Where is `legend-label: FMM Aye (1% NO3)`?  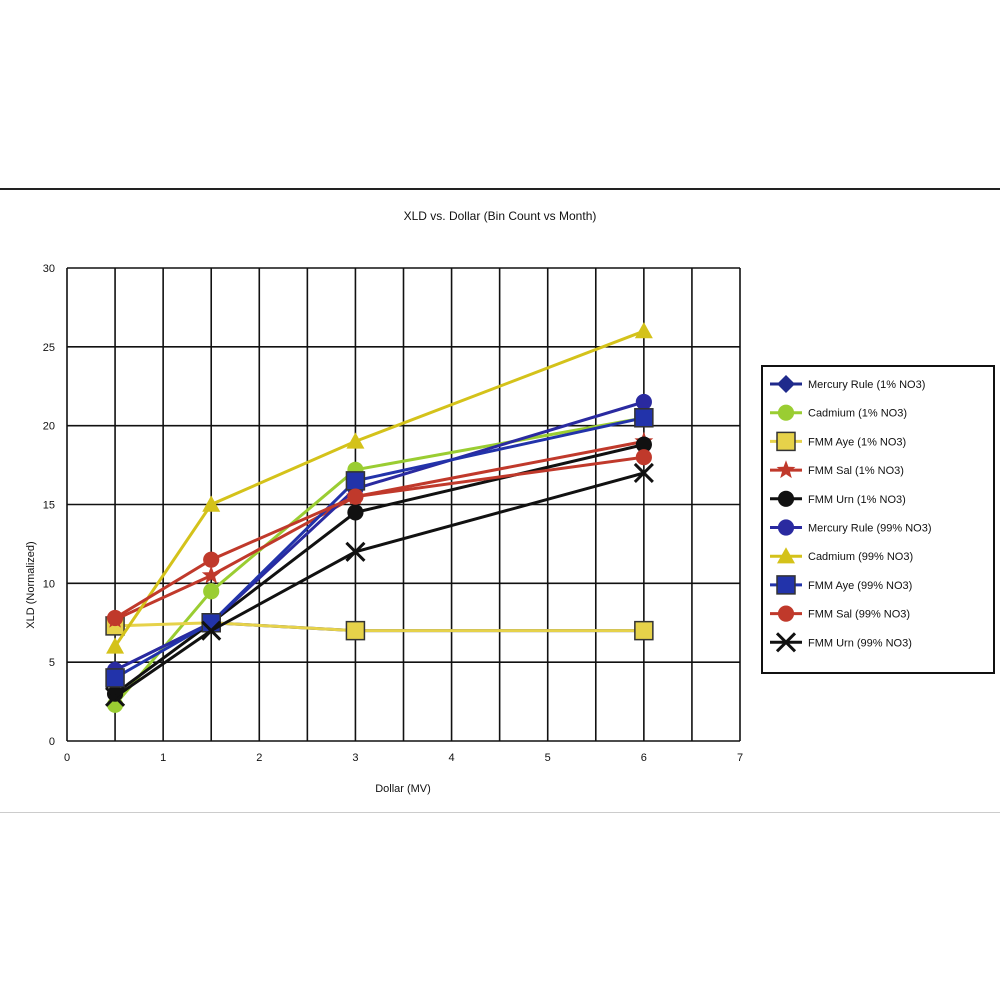 legend-label: FMM Aye (1% NO3) is located at coordinates (857, 442).